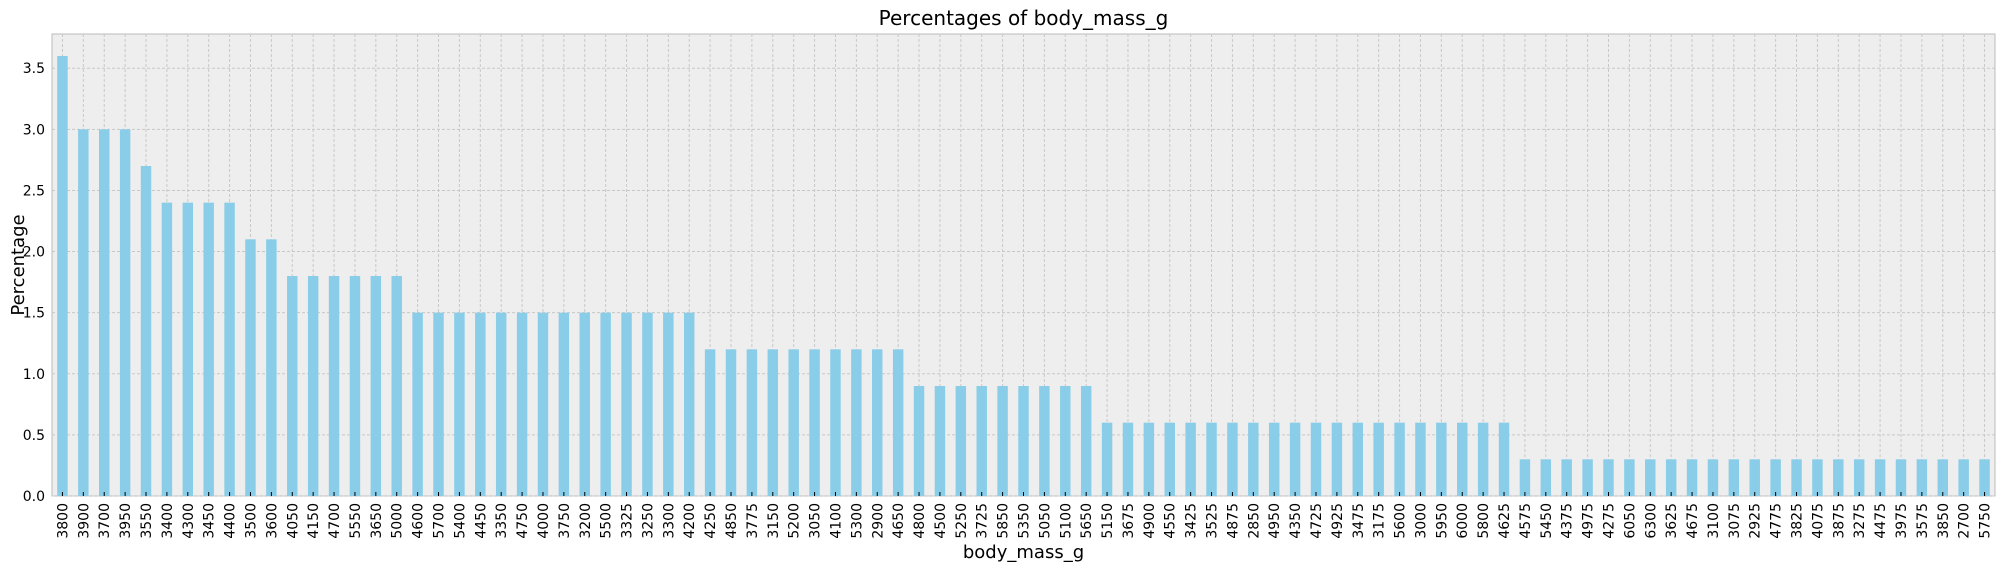 Image resolution: width=2007 pixels, height=569 pixels. What do you see at coordinates (1087, 521) in the screenshot?
I see `x-tick-label: 5650` at bounding box center [1087, 521].